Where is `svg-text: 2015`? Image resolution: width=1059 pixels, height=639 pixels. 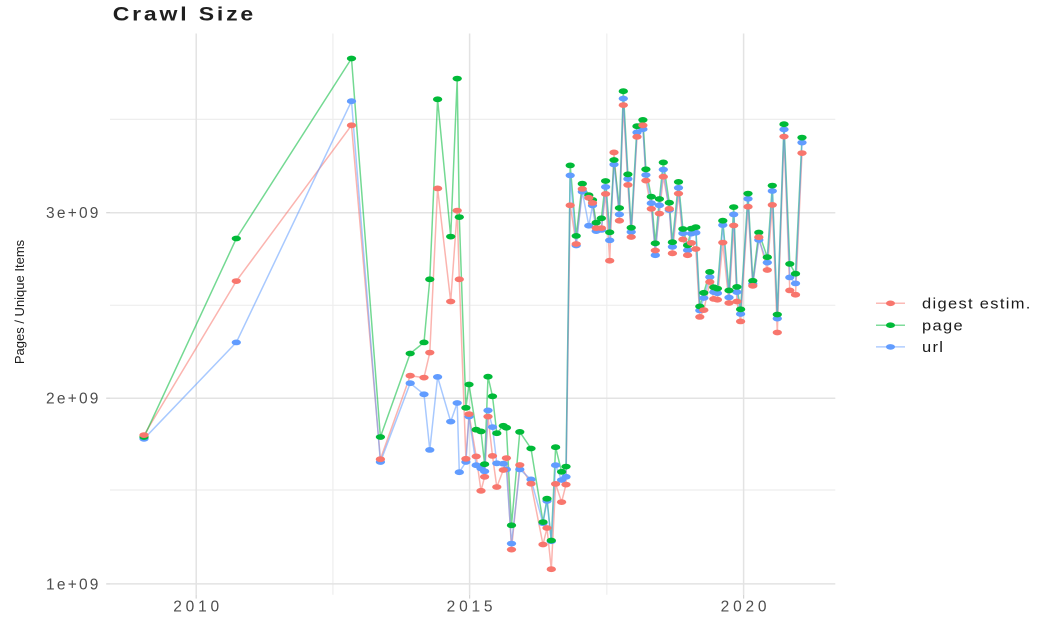
svg-text: 2015 is located at coordinates (472, 606).